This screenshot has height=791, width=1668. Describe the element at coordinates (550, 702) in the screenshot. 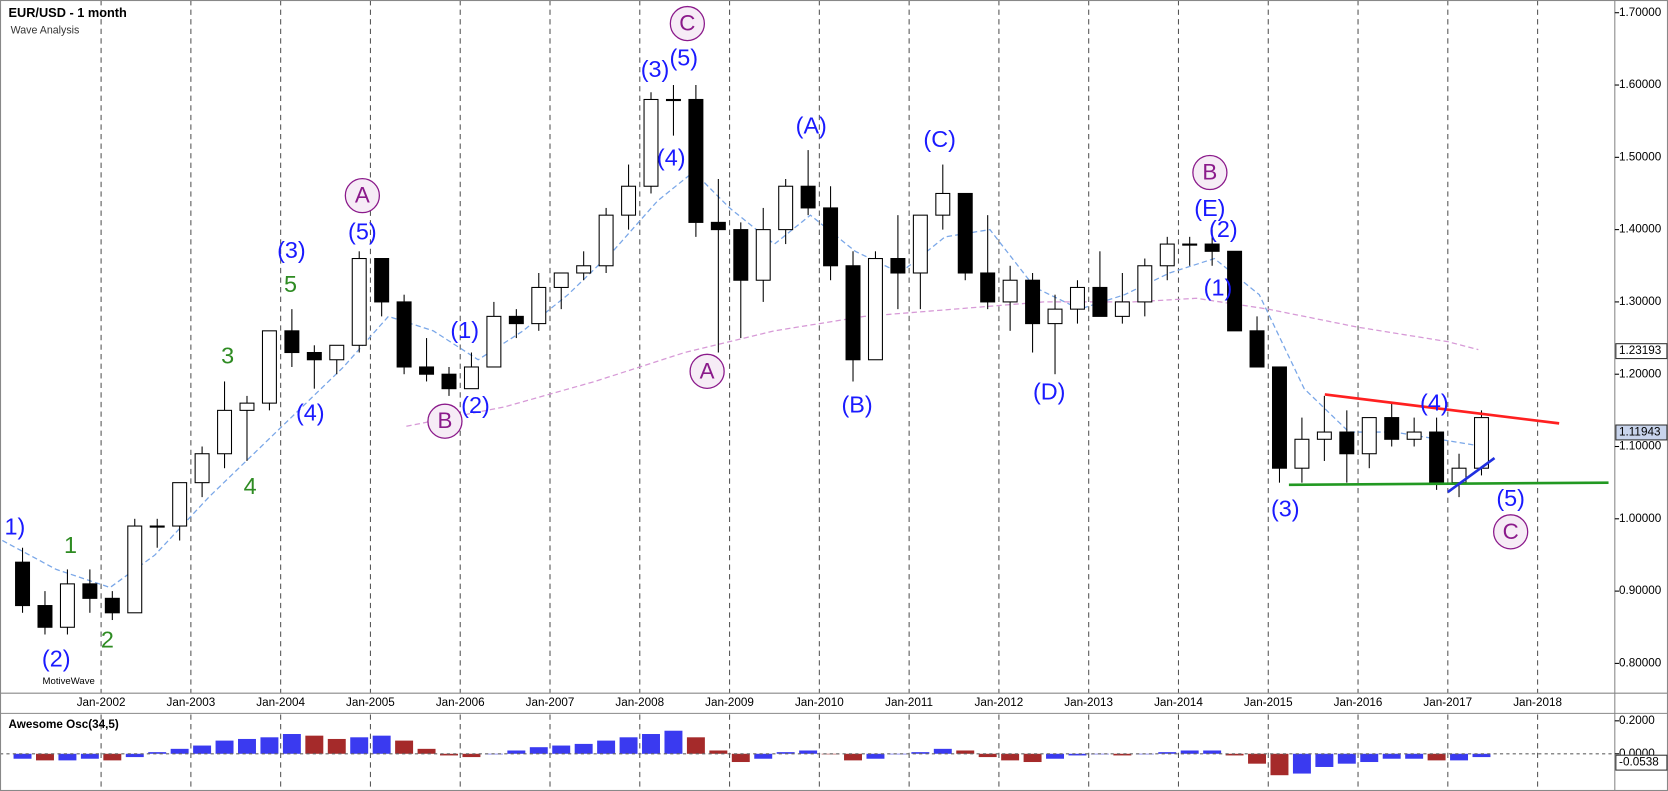

I see `x-tick-label: Jan-2007` at that location.